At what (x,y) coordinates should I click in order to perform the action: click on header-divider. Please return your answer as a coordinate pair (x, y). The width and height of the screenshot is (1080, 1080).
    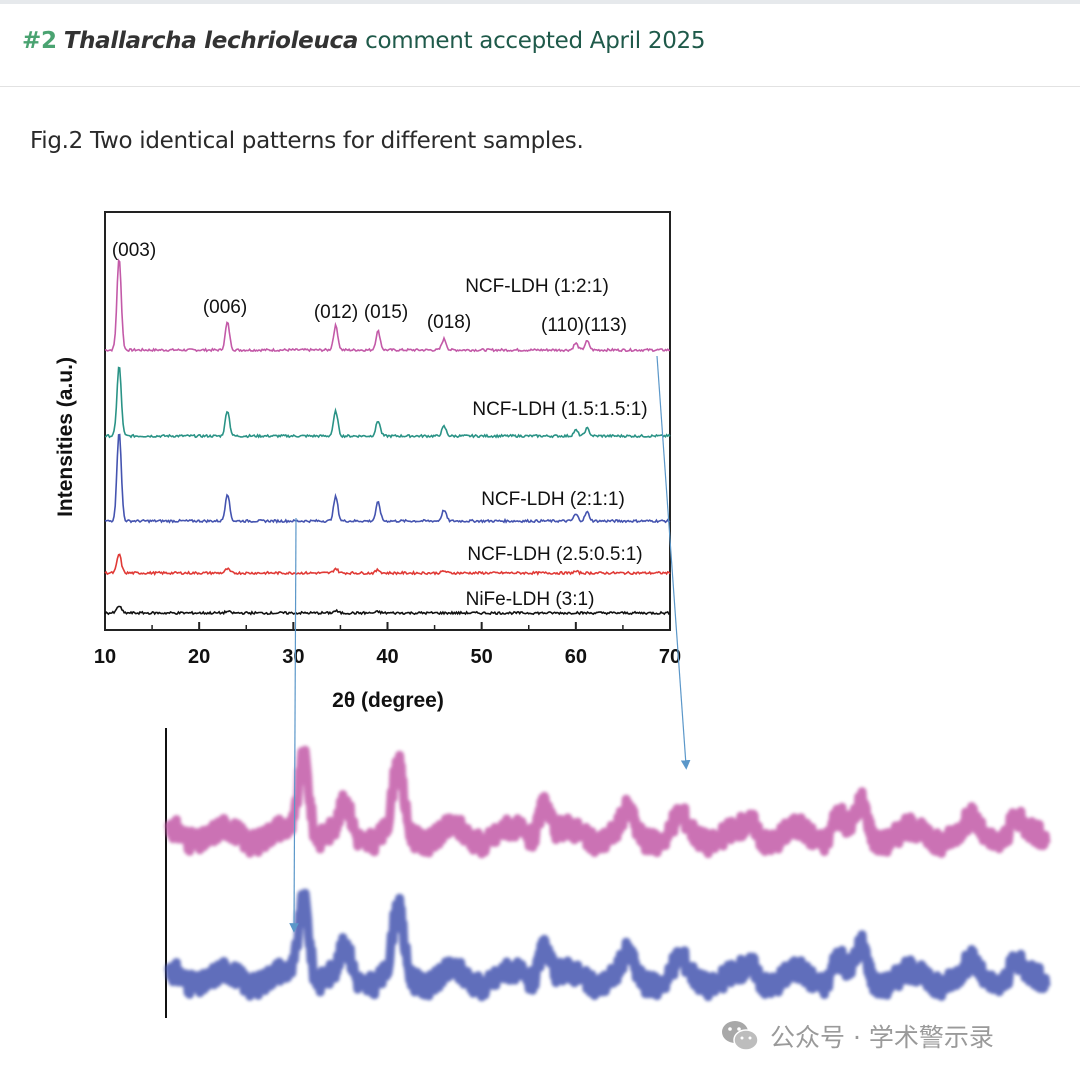
    Looking at the image, I should click on (540, 86).